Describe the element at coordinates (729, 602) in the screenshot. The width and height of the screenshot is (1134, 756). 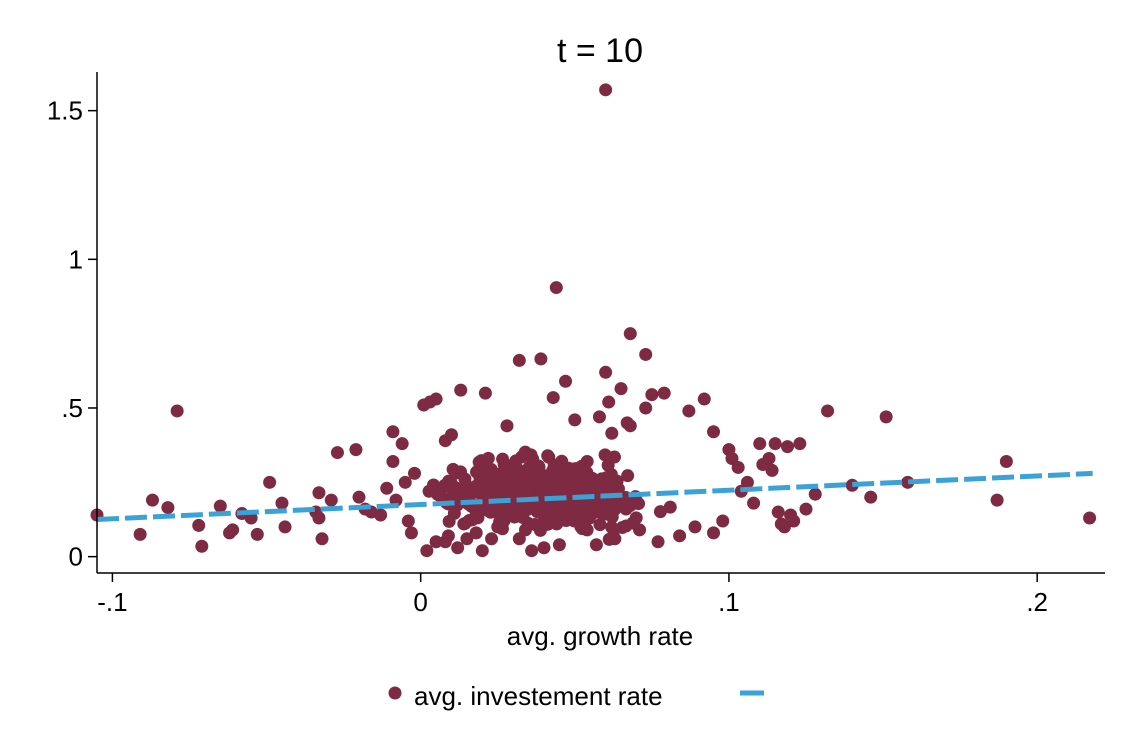
I see `x-tick-label: .1` at that location.